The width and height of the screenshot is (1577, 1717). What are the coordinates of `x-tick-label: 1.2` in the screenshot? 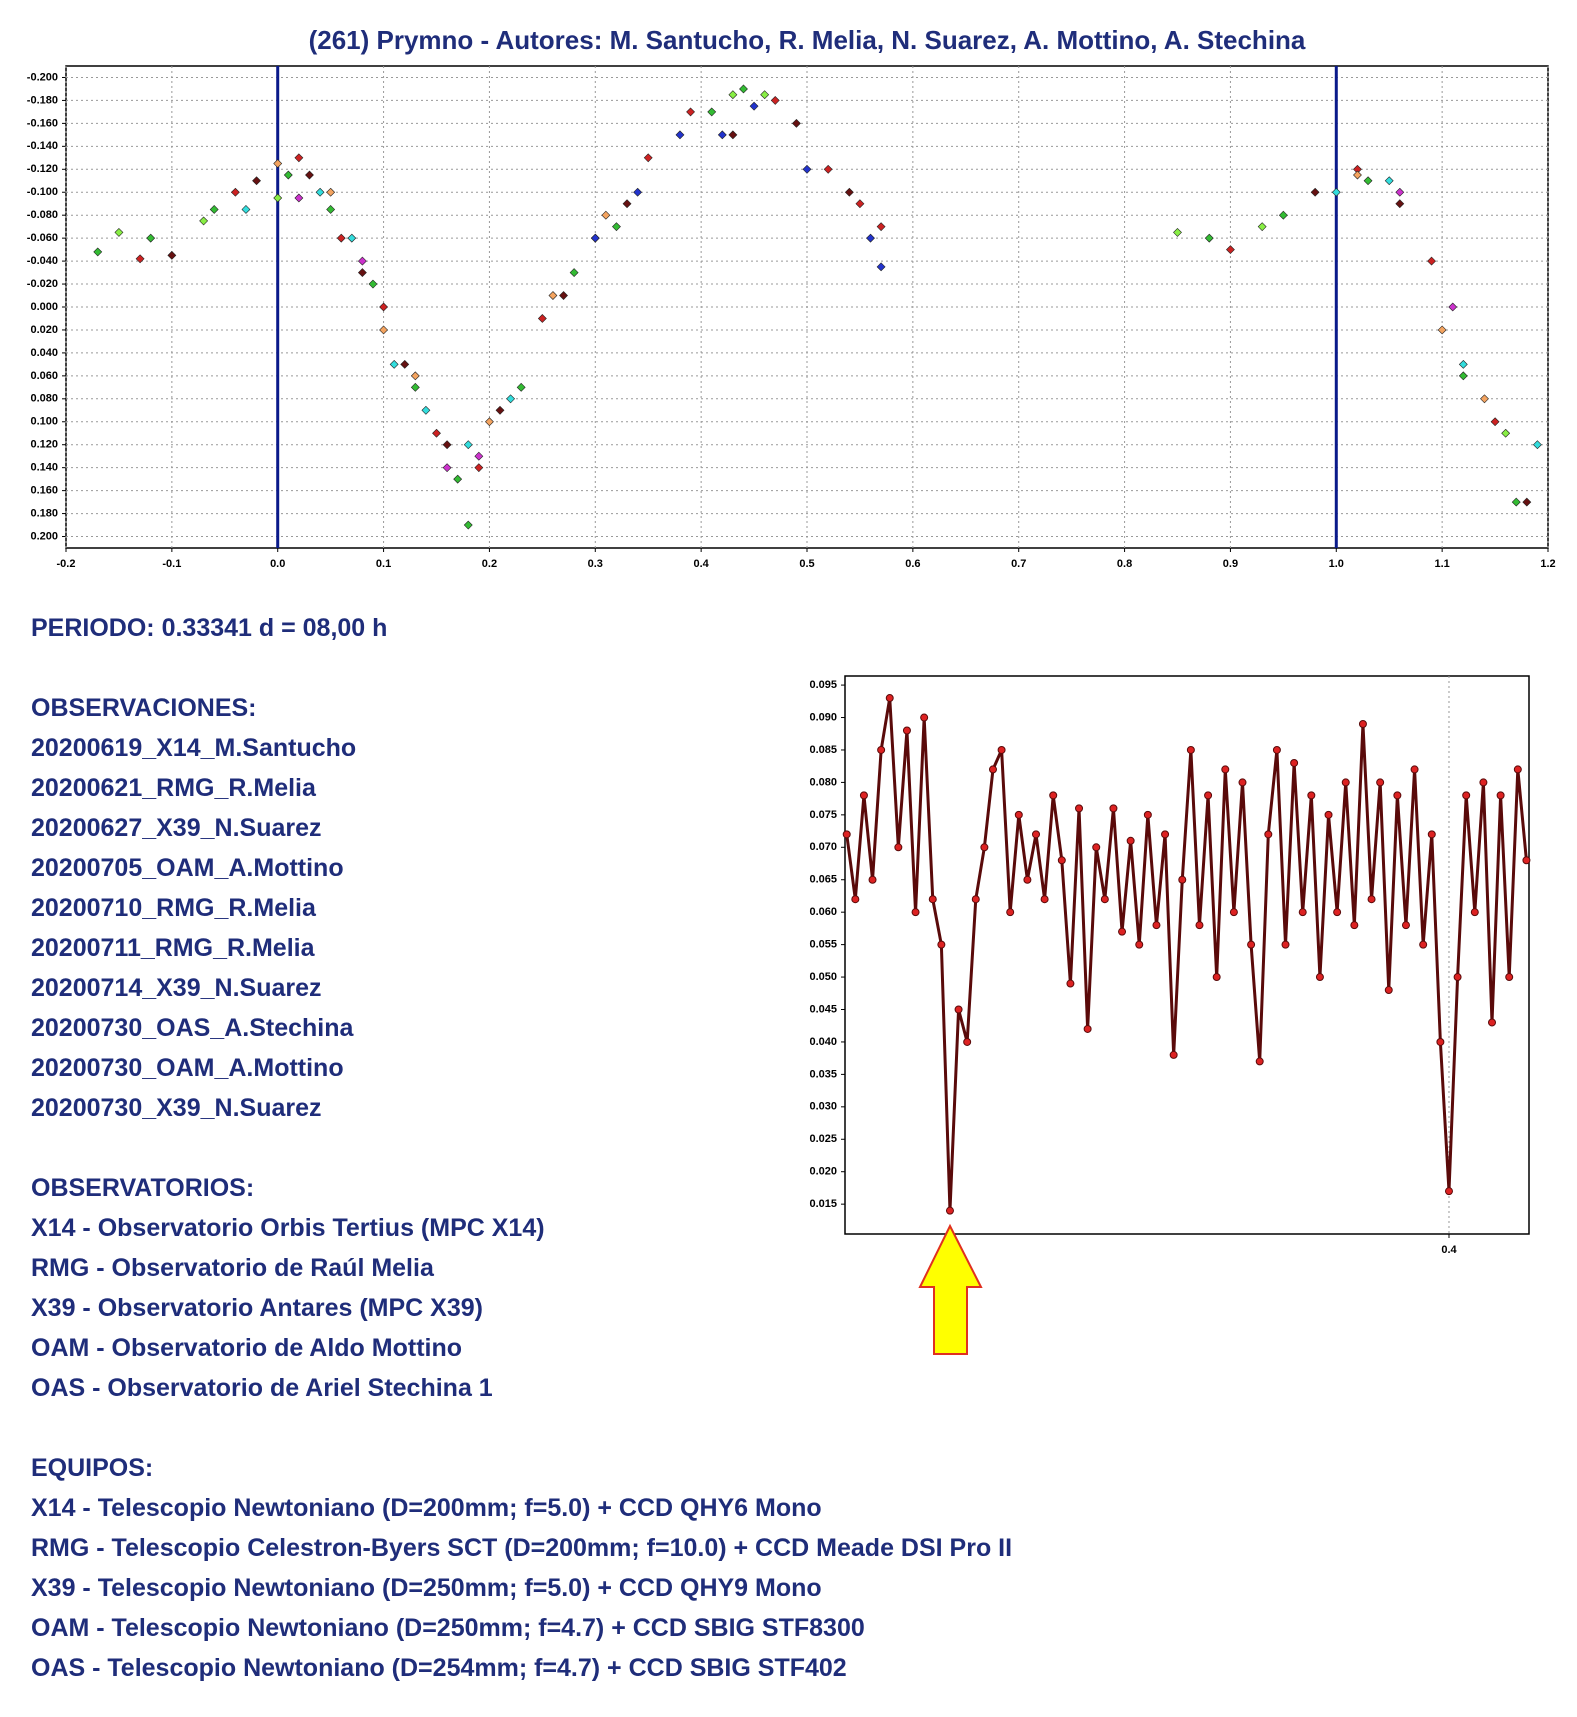 It's located at (1547, 564).